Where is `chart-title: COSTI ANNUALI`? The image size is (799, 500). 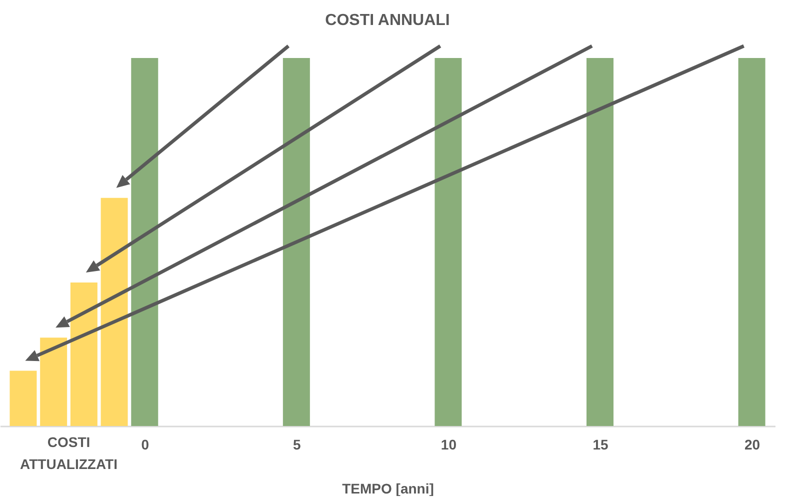 chart-title: COSTI ANNUALI is located at coordinates (387, 20).